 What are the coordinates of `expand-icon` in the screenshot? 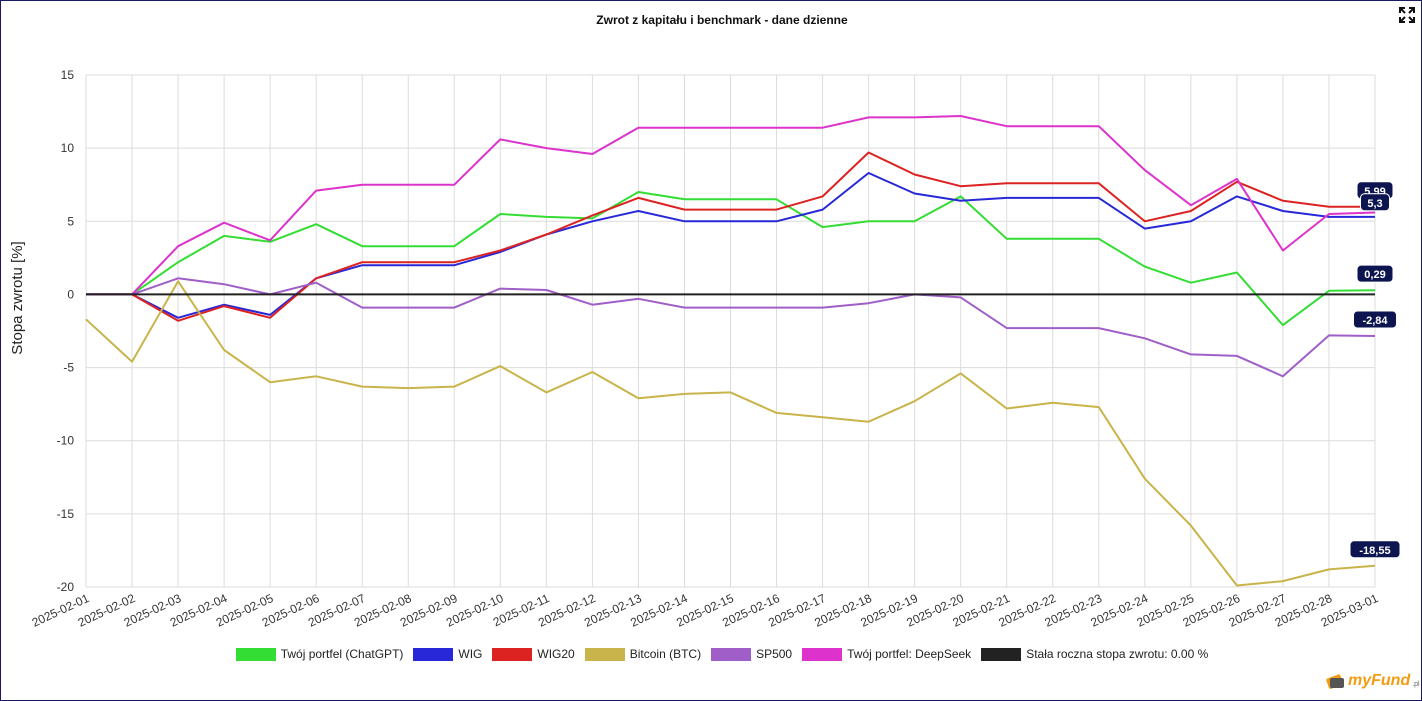 It's located at (1407, 15).